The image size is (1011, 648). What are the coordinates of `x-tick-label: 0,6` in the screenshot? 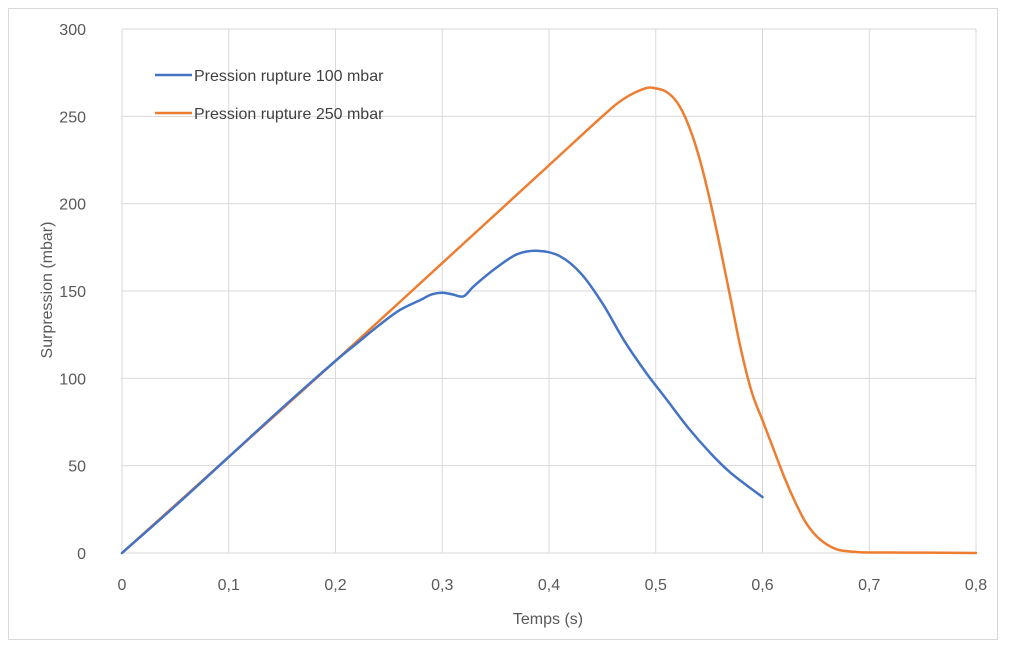 It's located at (762, 585).